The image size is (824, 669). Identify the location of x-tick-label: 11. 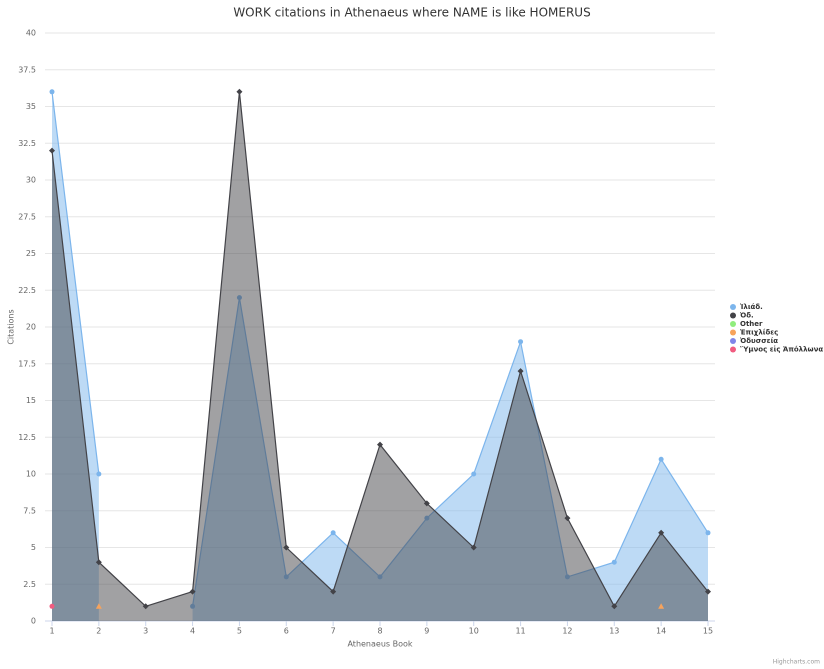
(520, 631).